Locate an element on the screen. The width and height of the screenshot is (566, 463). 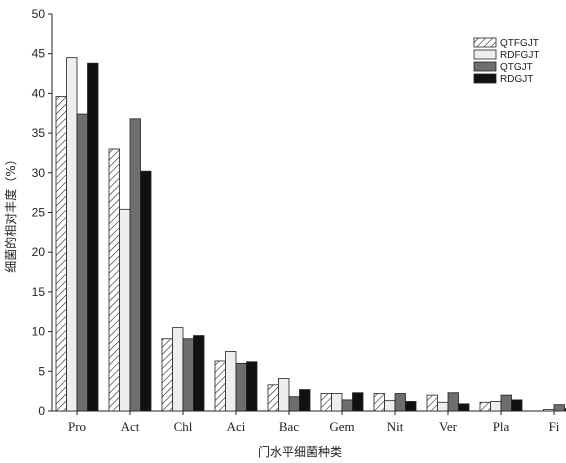
x-tick-label: Chl is located at coordinates (183, 426).